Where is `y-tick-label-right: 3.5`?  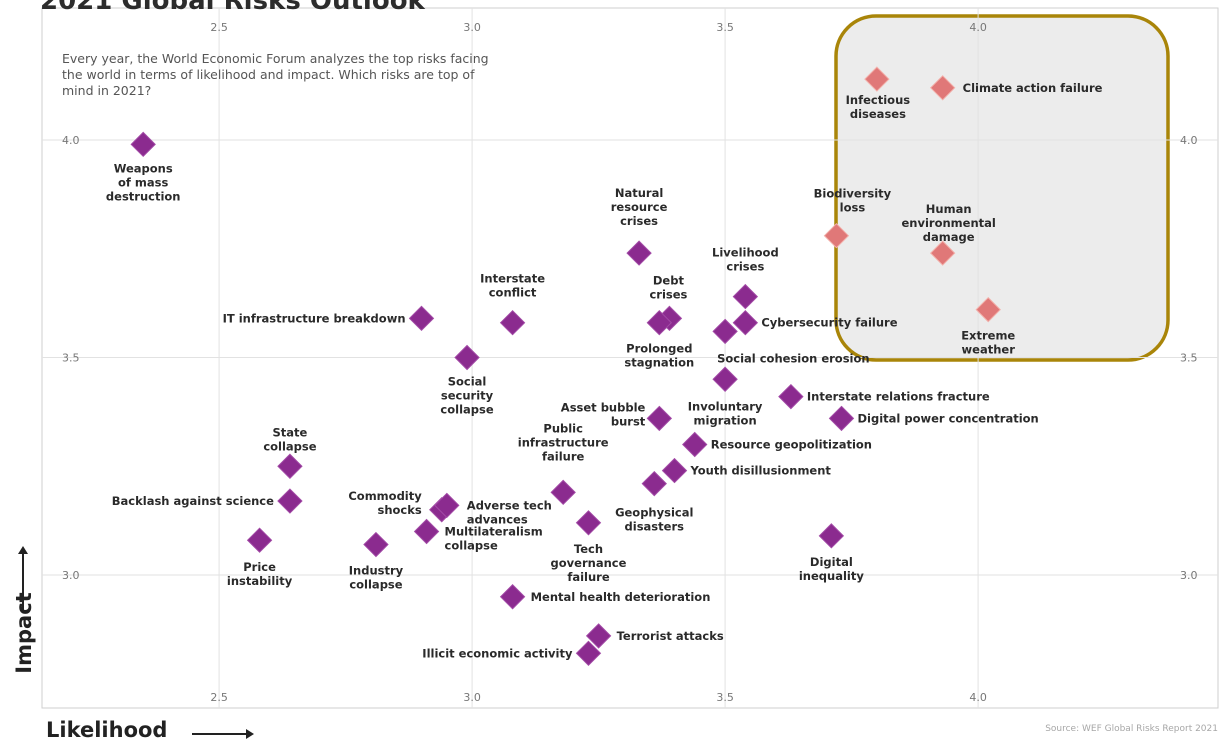 y-tick-label-right: 3.5 is located at coordinates (1189, 358).